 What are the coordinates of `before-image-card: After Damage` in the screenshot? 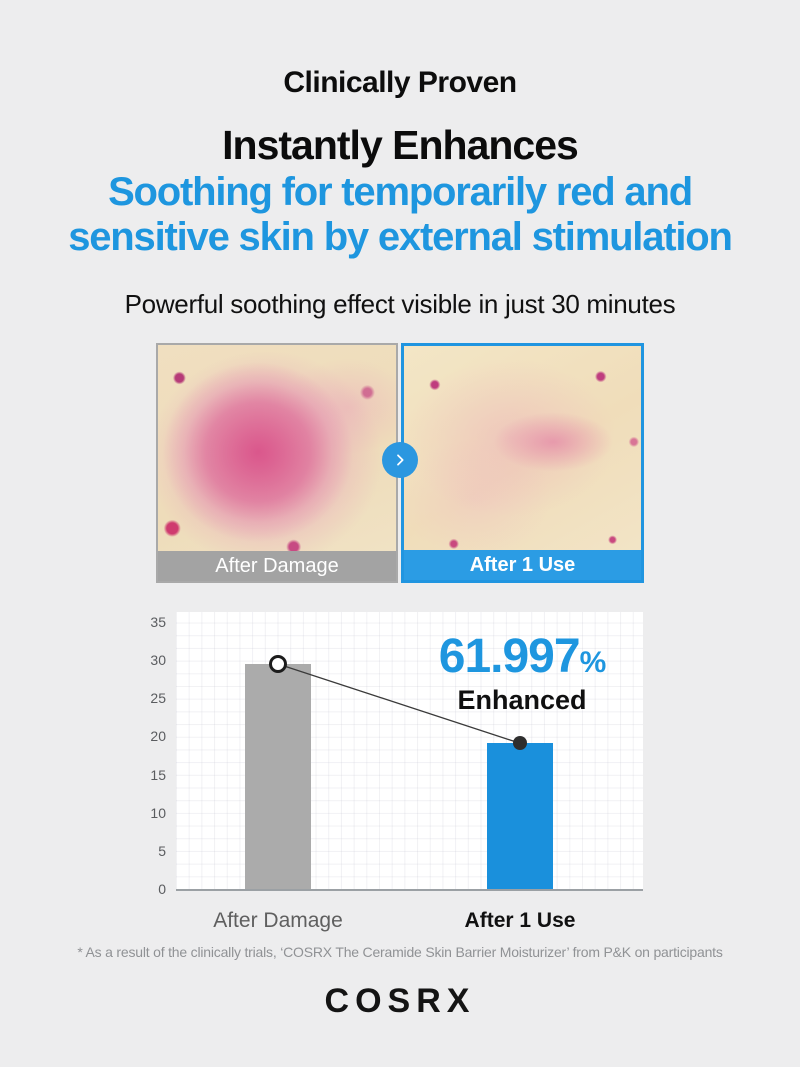 It's located at (277, 463).